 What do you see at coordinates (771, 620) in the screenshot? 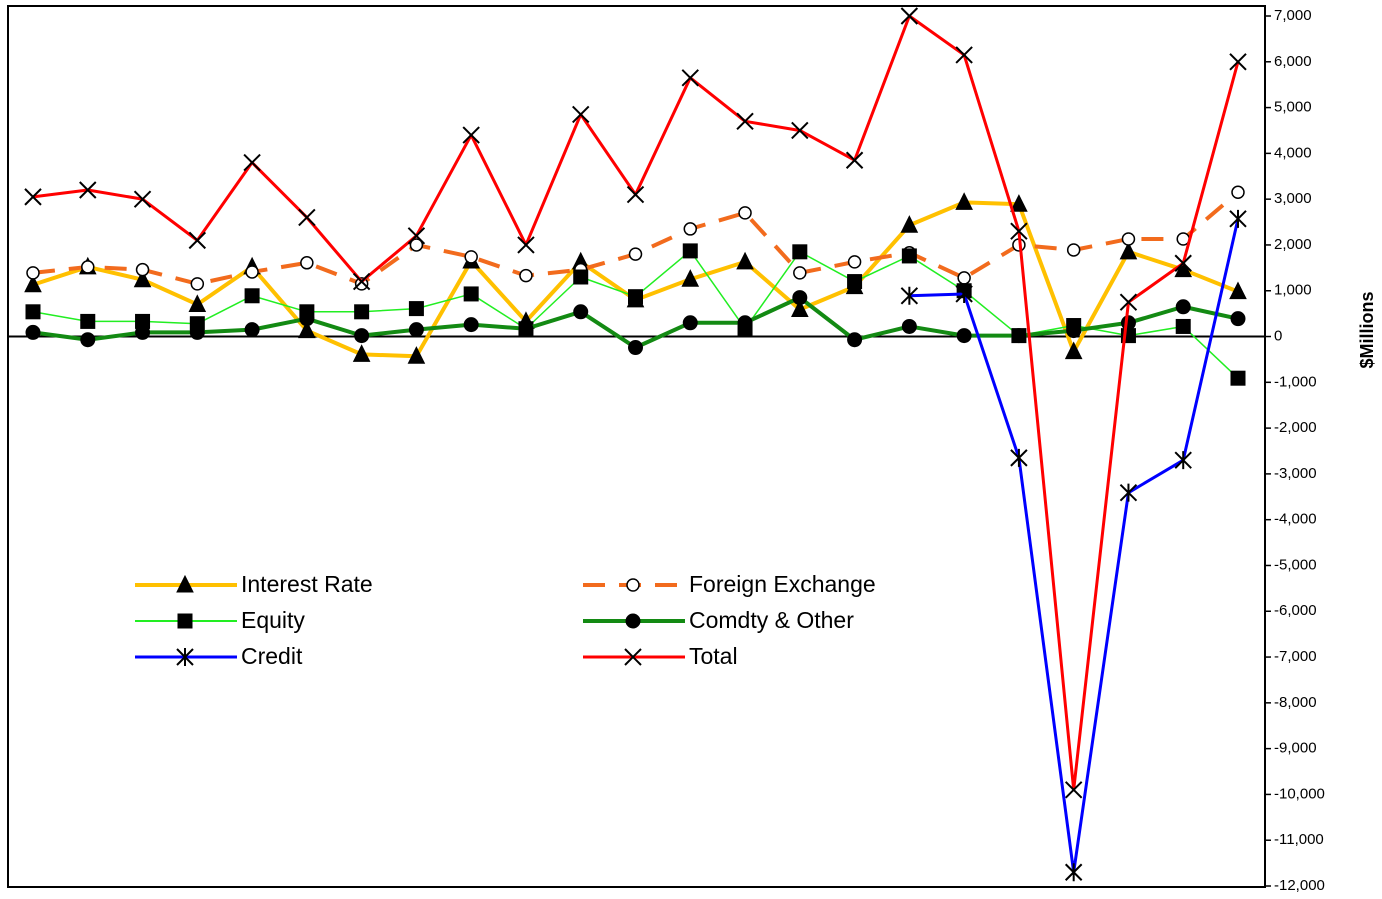
I see `legend-label: Comdty & Other` at bounding box center [771, 620].